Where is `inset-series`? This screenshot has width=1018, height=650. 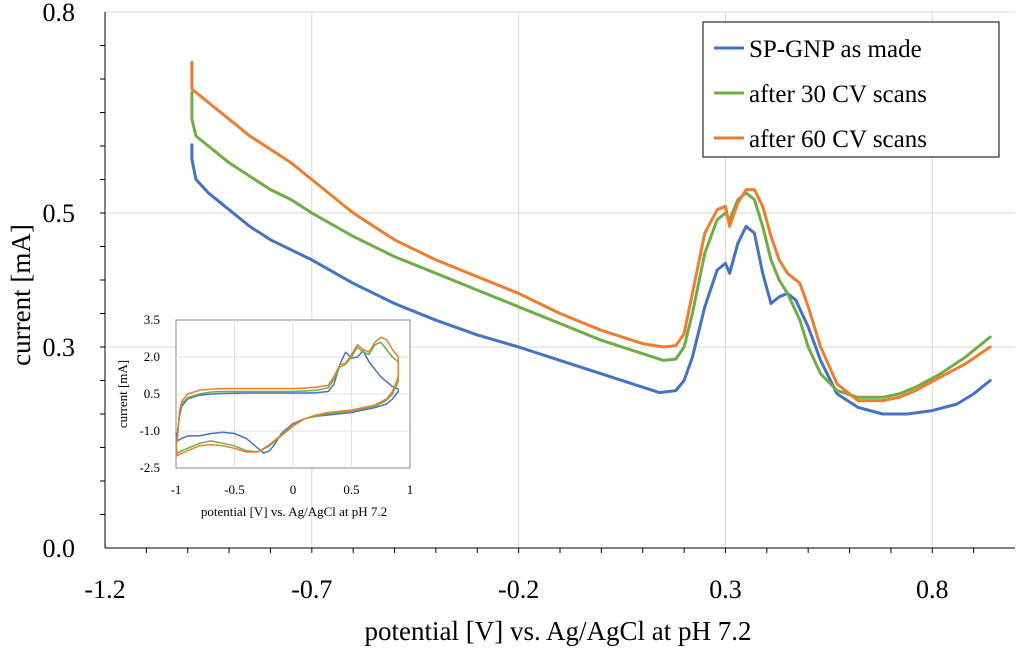
inset-series is located at coordinates (287, 396).